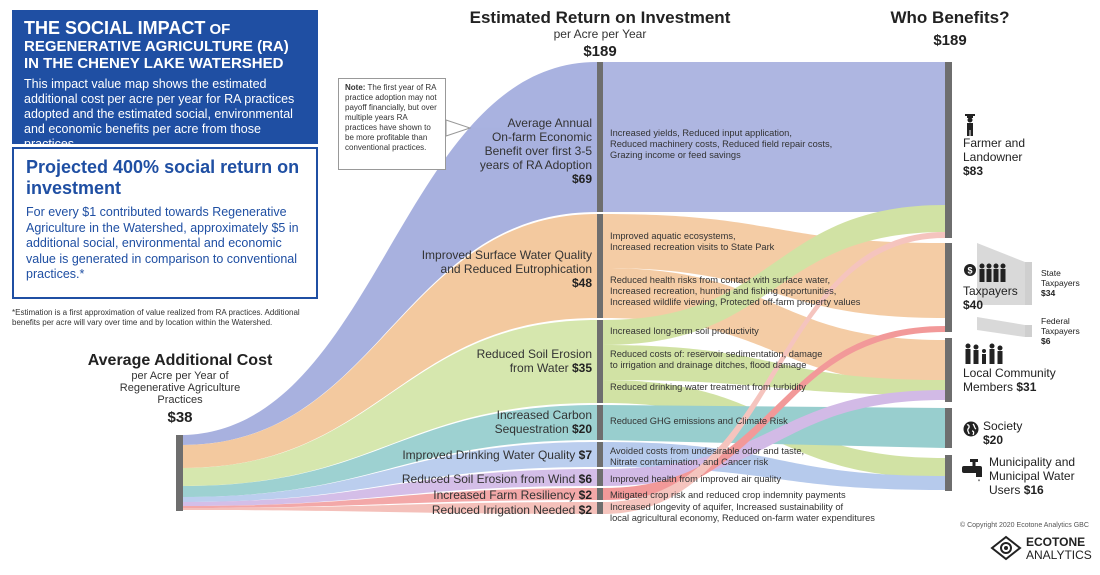  What do you see at coordinates (600, 494) in the screenshot?
I see `node-roi-resiliency` at bounding box center [600, 494].